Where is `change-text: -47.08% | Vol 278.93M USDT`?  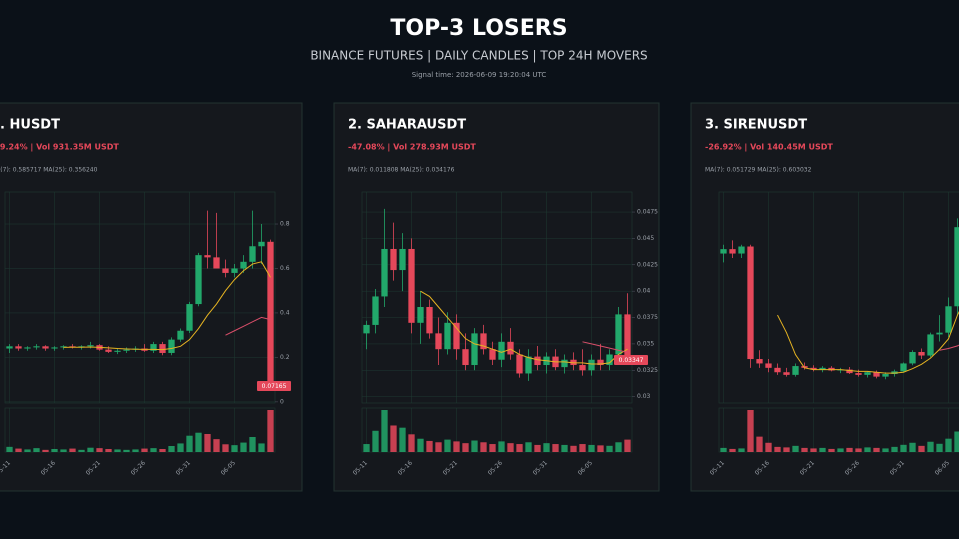
change-text: -47.08% | Vol 278.93M USDT is located at coordinates (412, 147).